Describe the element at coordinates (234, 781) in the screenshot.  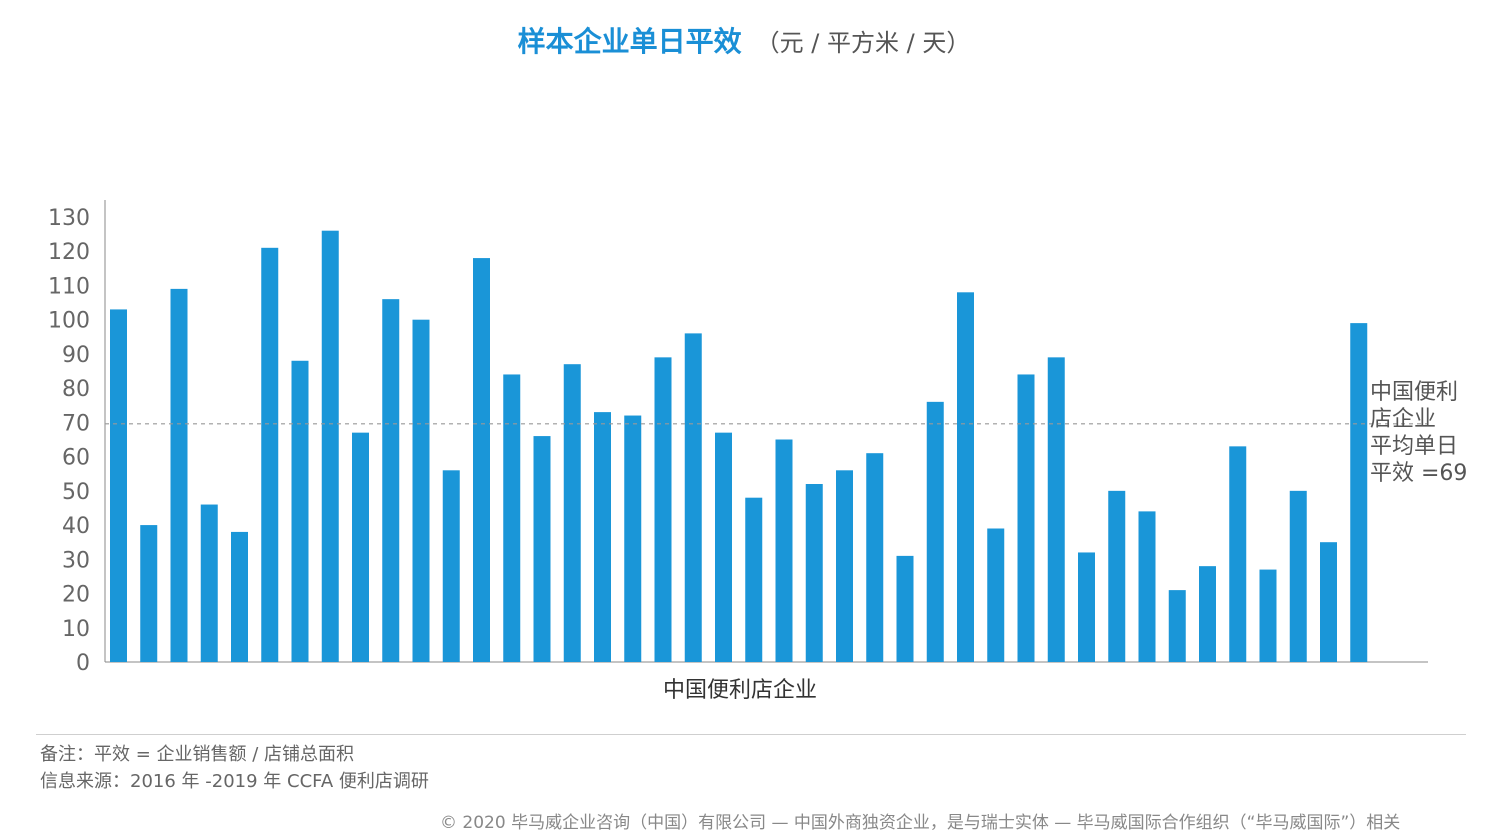
I see `note-source: 信息来源：2016 年 -2019 年 CCFA 便利店调研` at that location.